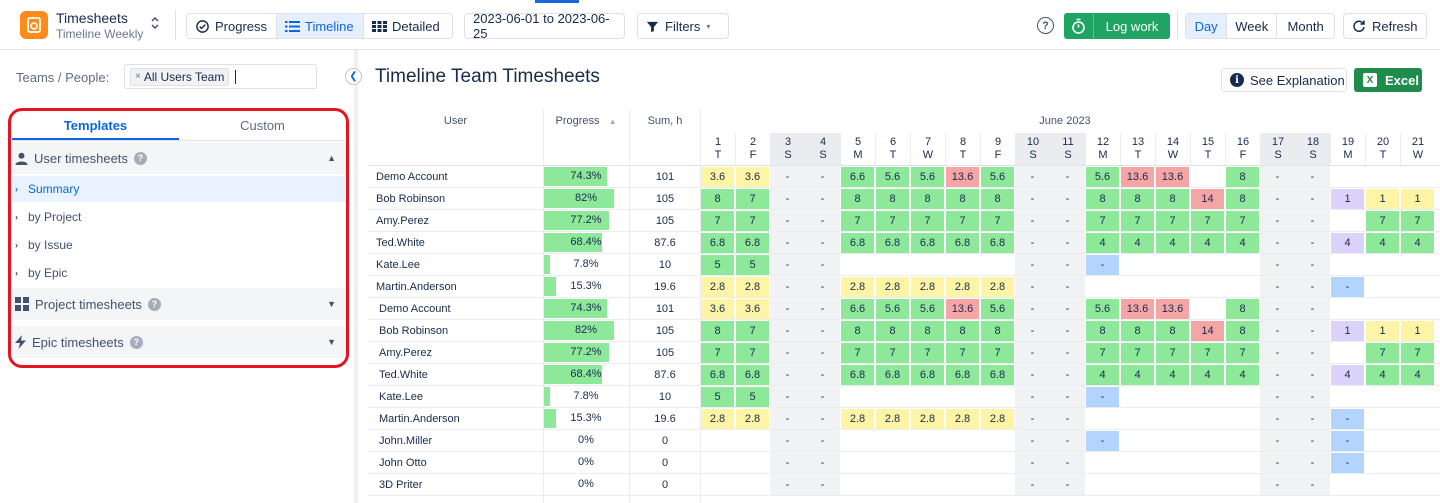 This screenshot has height=503, width=1440. Describe the element at coordinates (1305, 26) in the screenshot. I see `period-month-button: Month` at that location.